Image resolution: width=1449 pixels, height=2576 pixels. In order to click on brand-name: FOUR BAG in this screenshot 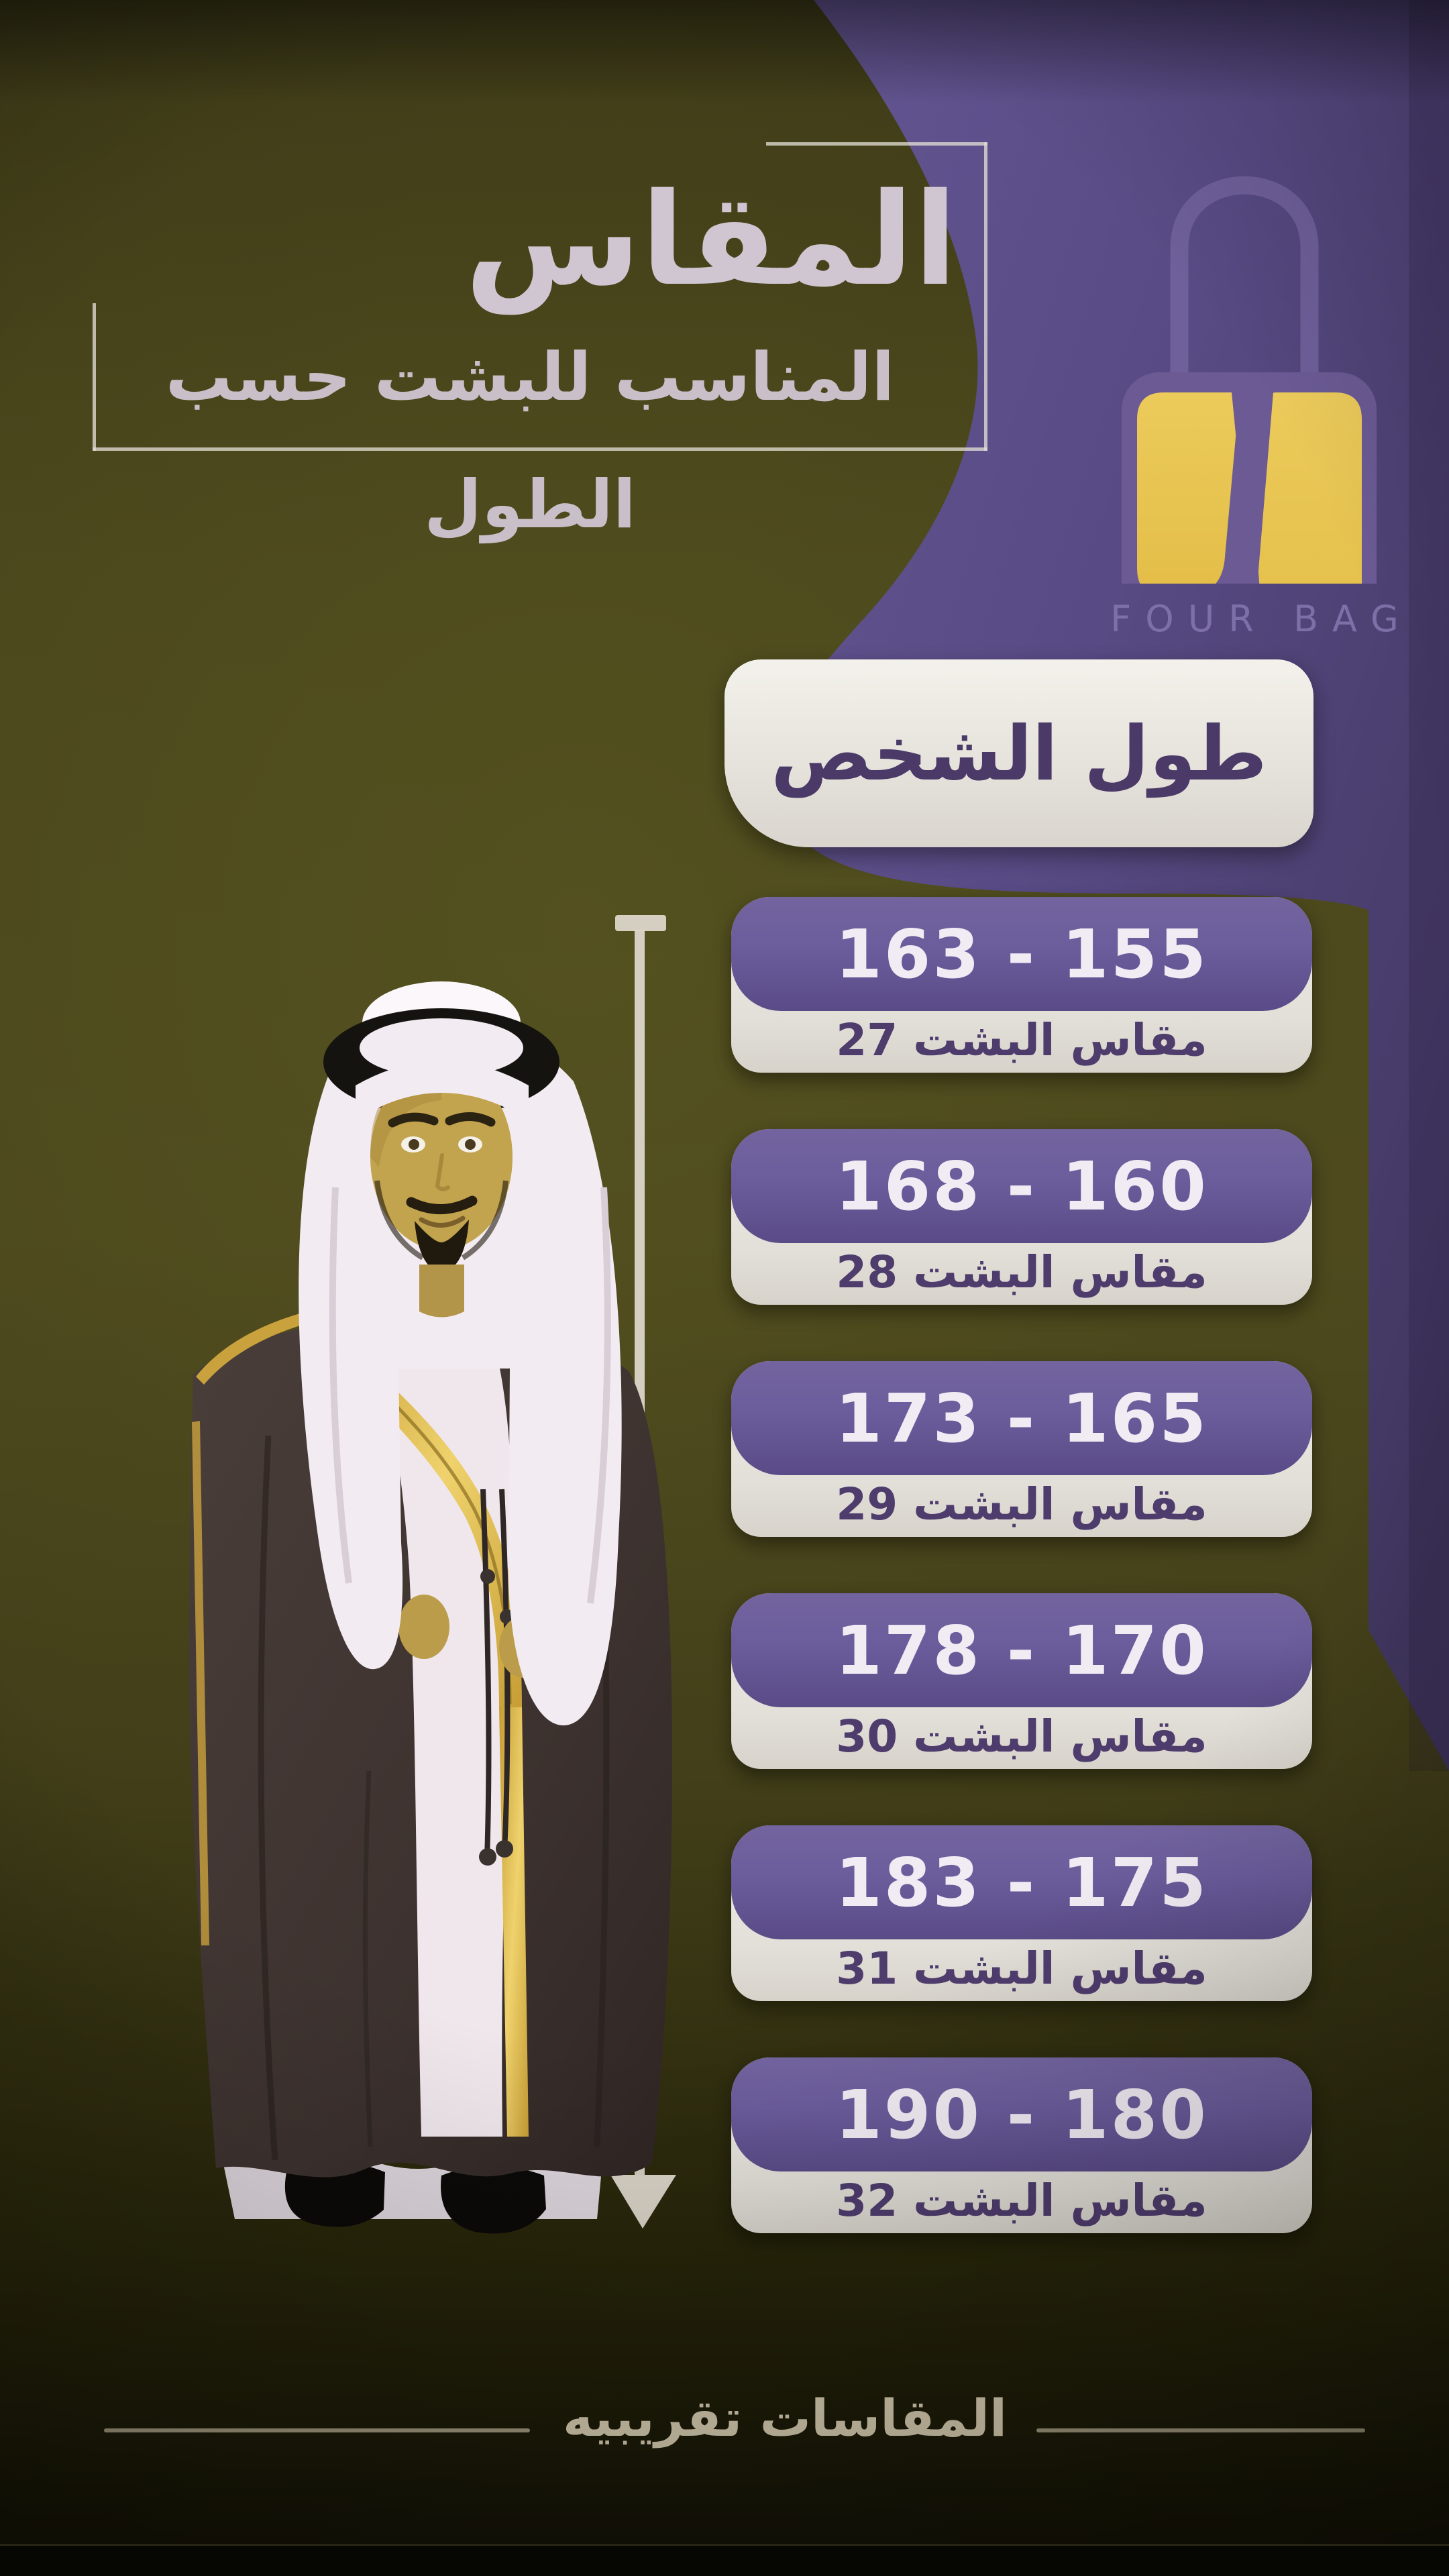, I will do `click(1261, 619)`.